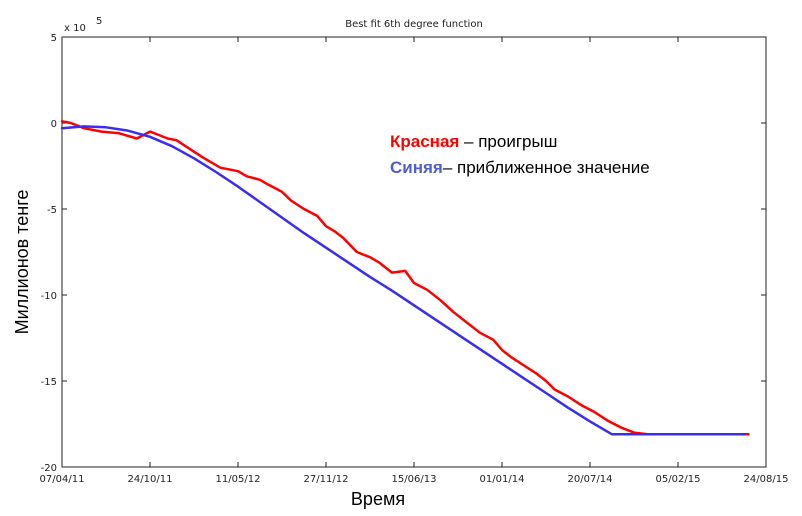 This screenshot has width=802, height=516. Describe the element at coordinates (508, 141) in the screenshot. I see `legend-red-suffix: – проигрыш` at that location.